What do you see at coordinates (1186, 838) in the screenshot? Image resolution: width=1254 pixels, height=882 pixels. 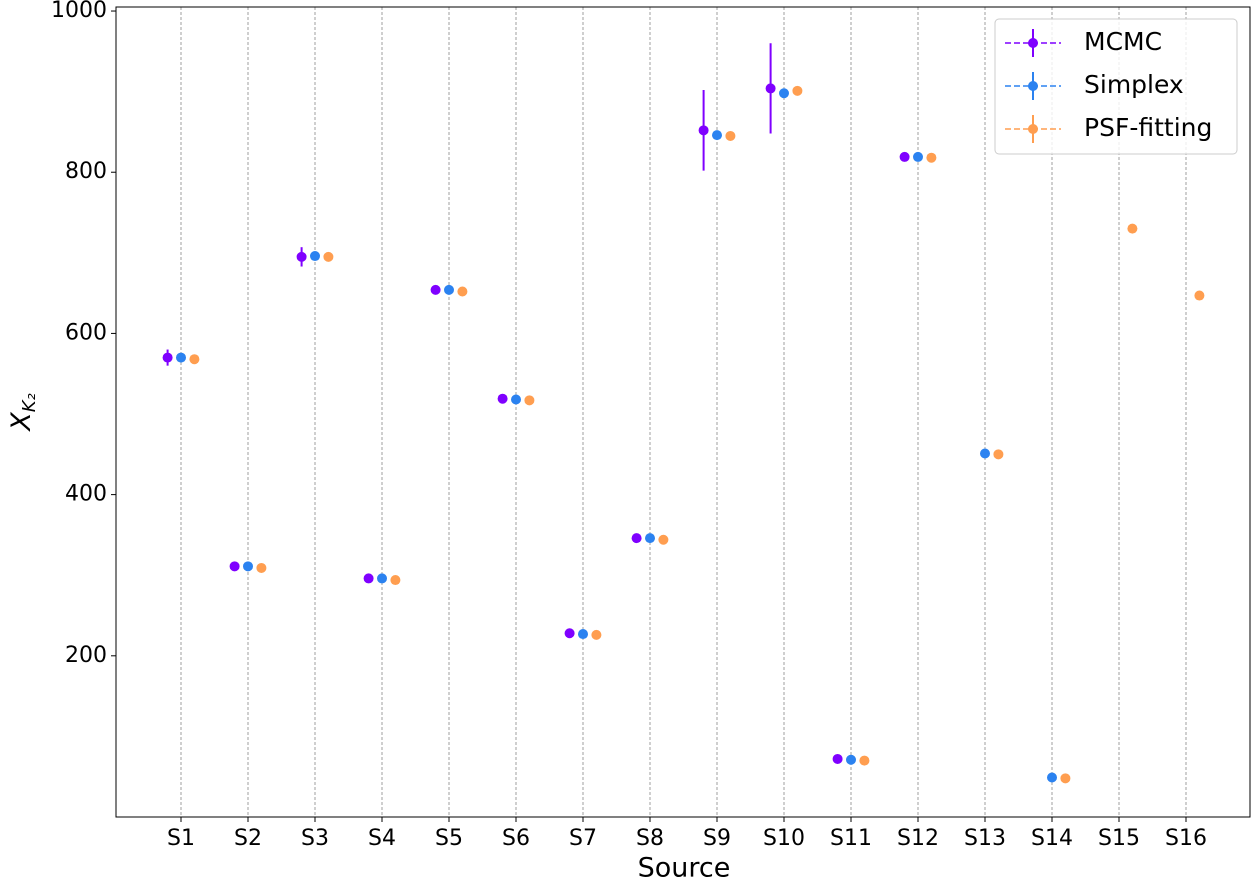 I see `x-tick-label: S16` at bounding box center [1186, 838].